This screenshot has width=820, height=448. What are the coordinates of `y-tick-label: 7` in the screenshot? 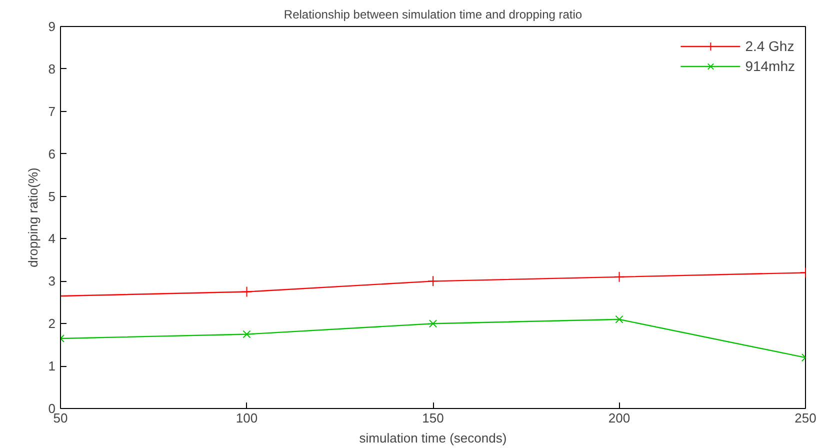 It's located at (52, 111).